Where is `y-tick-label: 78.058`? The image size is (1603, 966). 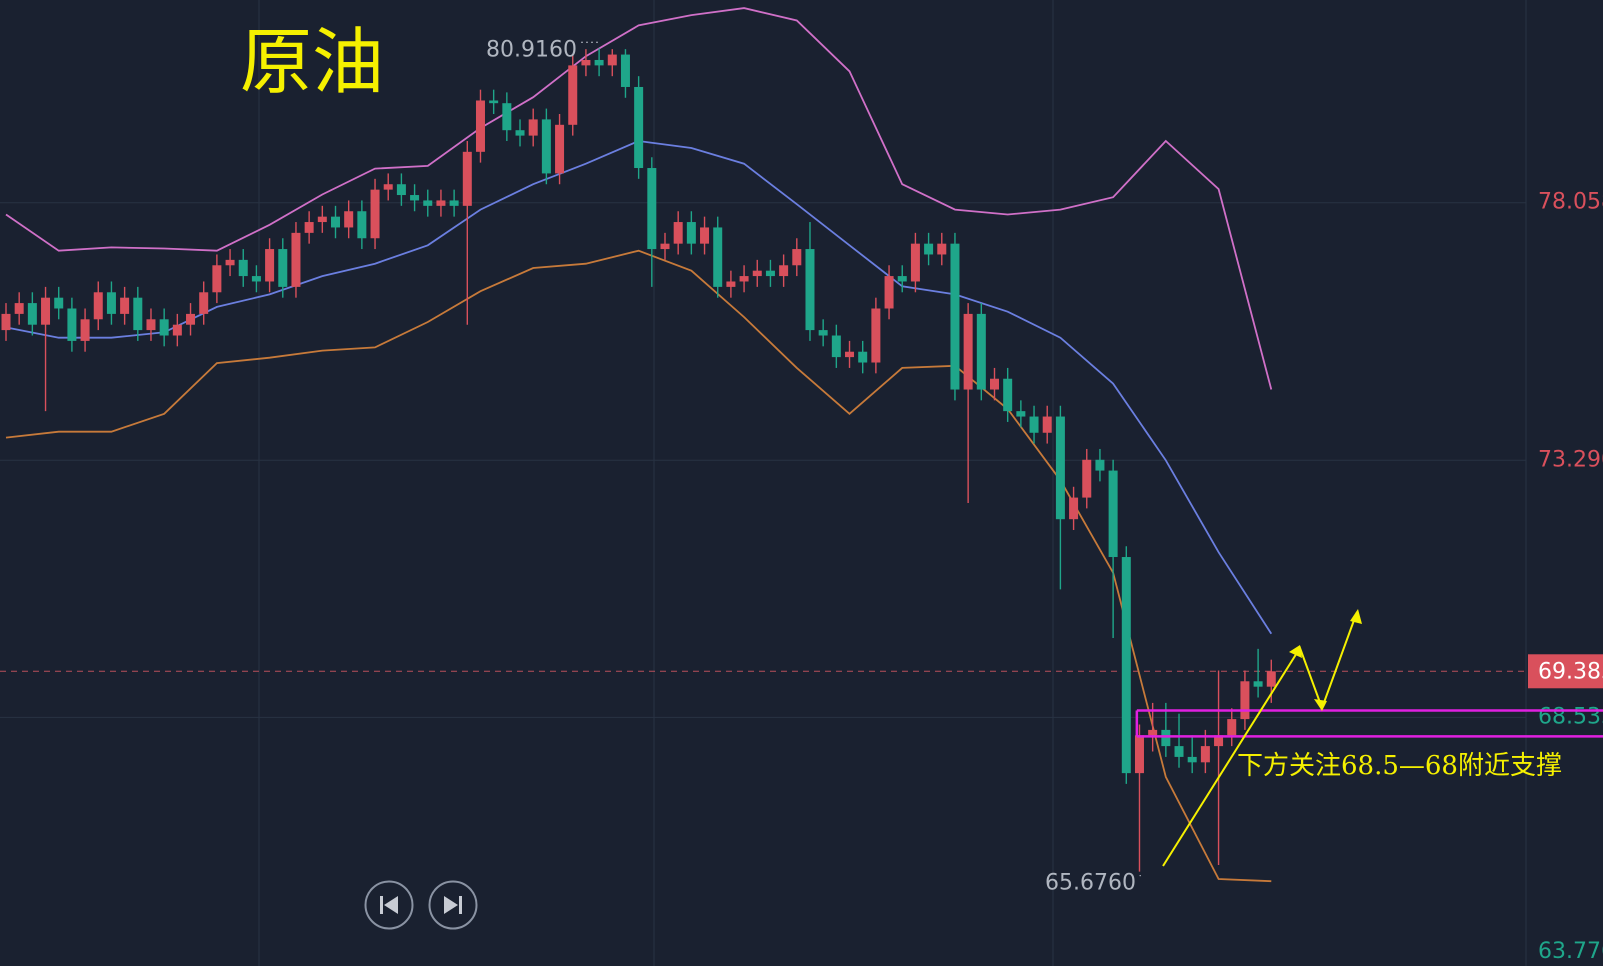 y-tick-label: 78.058 is located at coordinates (1570, 202).